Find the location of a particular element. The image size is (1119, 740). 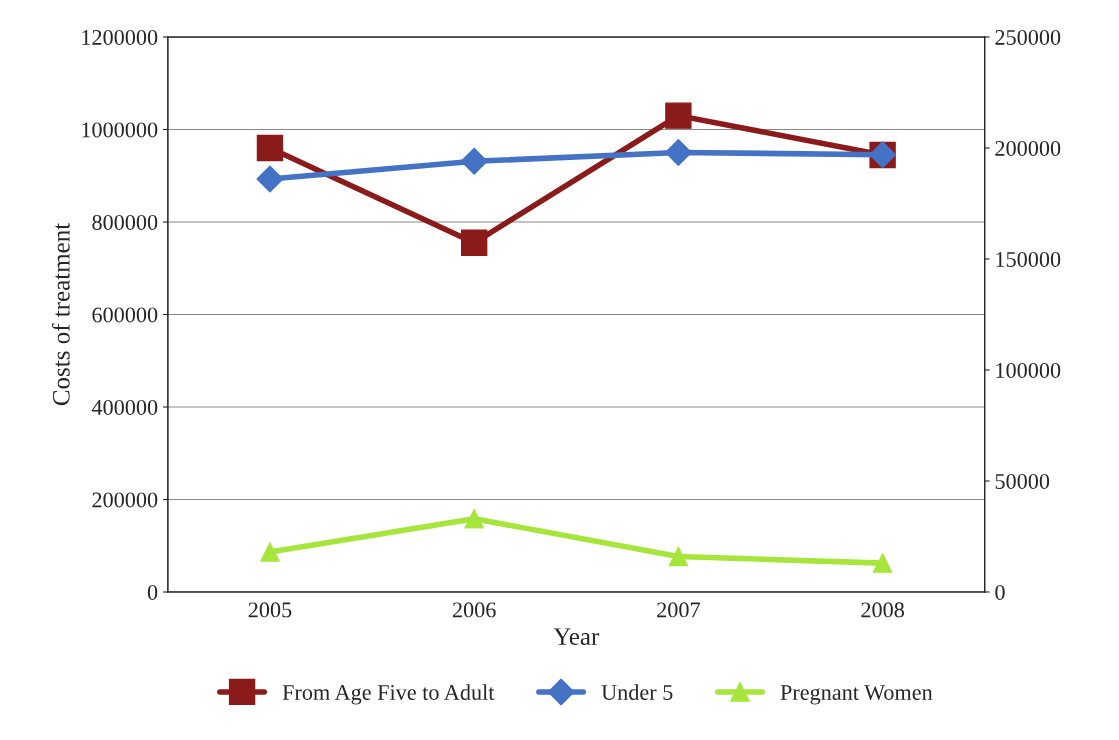

x-tick-label: 2007 is located at coordinates (678, 610).